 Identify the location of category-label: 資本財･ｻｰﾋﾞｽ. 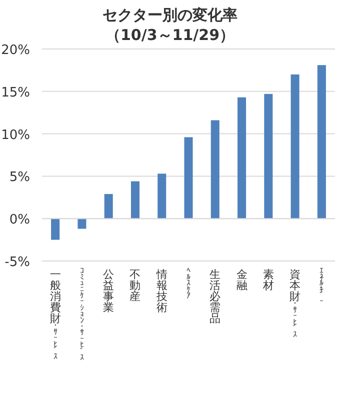
(295, 304).